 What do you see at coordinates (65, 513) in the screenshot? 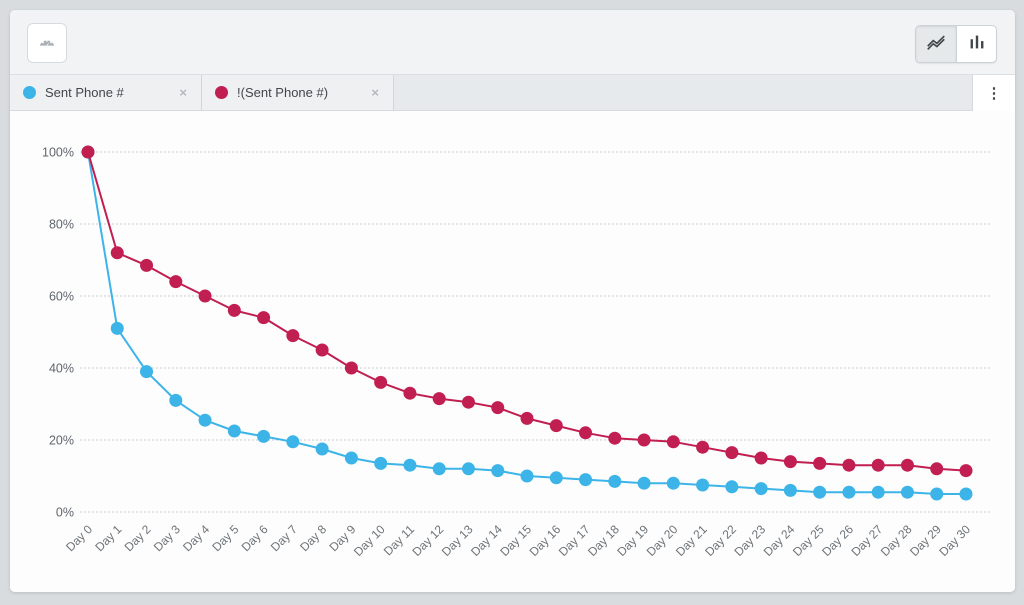
I see `y-tick-label: 0%` at bounding box center [65, 513].